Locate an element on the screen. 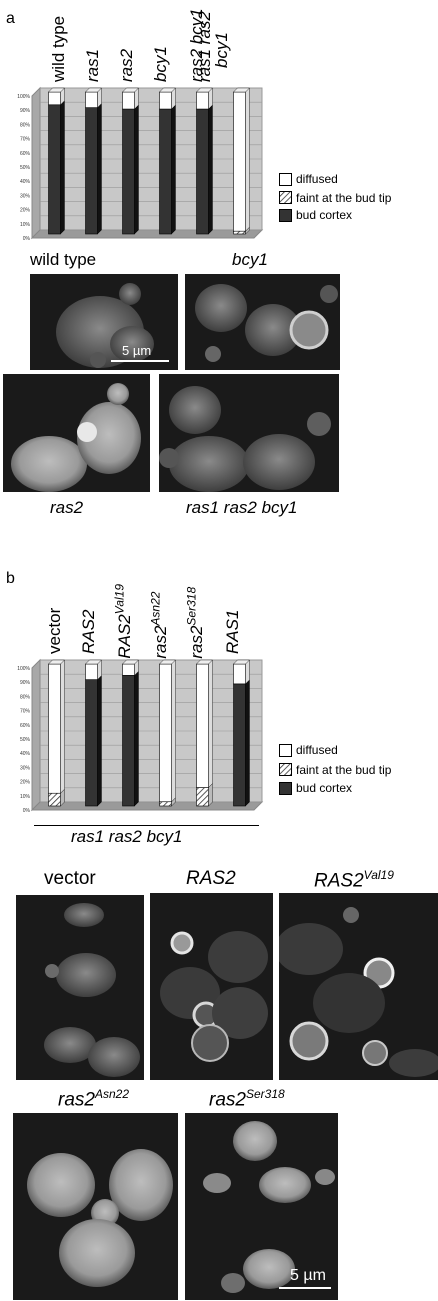 This screenshot has height=1301, width=438. panel-b-chart: 0% 10% 20% 30% 40% 50% 60% 70% 80% 90% 100% is located at coordinates (140, 736).